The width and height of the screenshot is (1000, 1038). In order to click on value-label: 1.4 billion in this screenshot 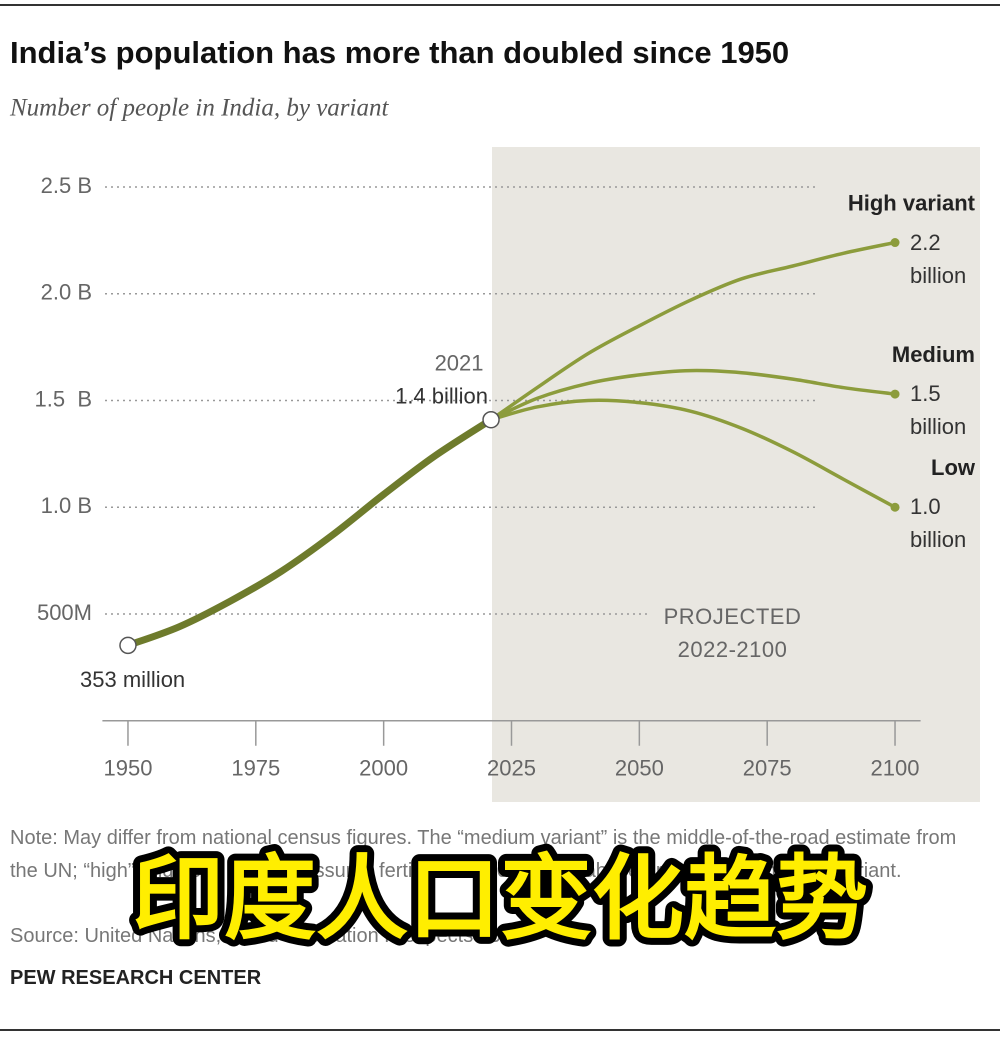, I will do `click(441, 396)`.